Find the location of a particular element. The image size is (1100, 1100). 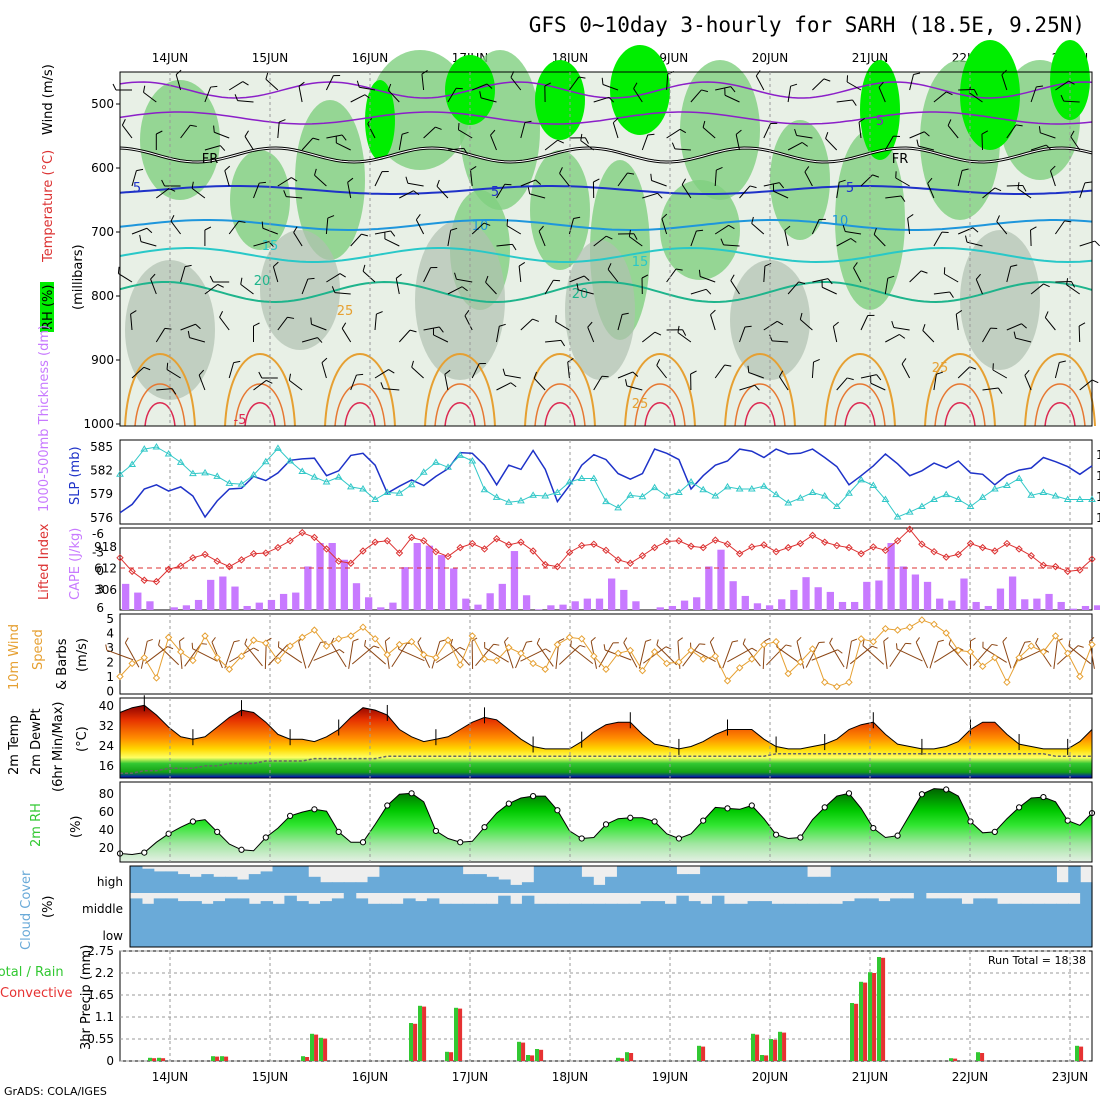

slp-line is located at coordinates (606, 483).